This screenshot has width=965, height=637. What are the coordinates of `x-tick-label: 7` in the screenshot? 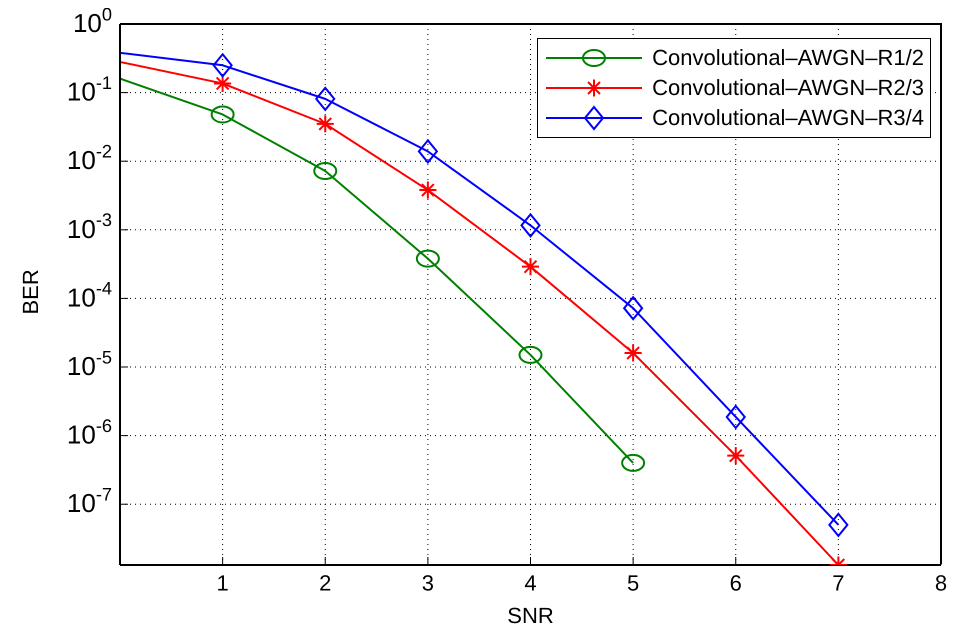 It's located at (838, 583).